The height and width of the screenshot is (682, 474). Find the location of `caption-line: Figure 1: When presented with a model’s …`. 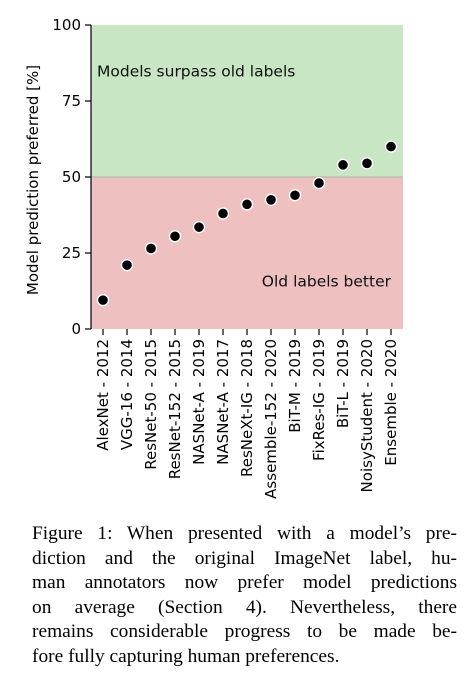

caption-line: Figure 1: When presented with a model’s … is located at coordinates (244, 533).